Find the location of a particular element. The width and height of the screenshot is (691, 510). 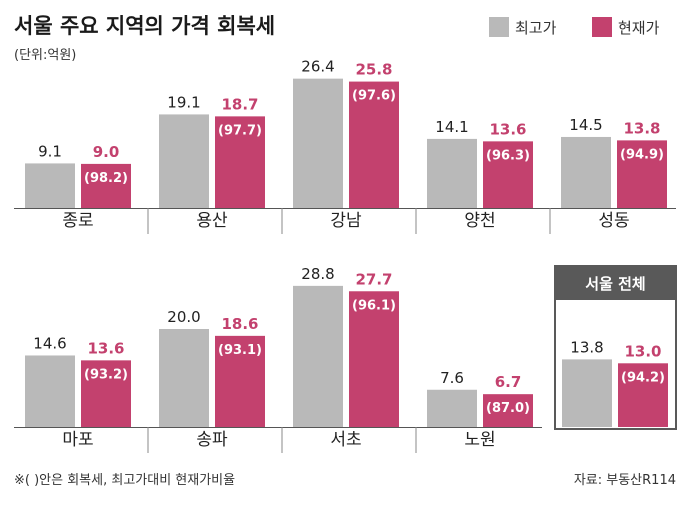

bar-total-peak-value: 13.8 is located at coordinates (586, 347).